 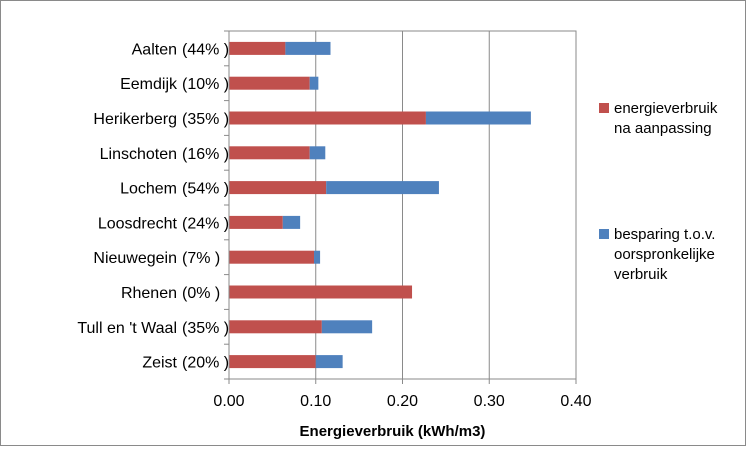 I want to click on category-pct-9: (20% ), so click(x=205, y=363).